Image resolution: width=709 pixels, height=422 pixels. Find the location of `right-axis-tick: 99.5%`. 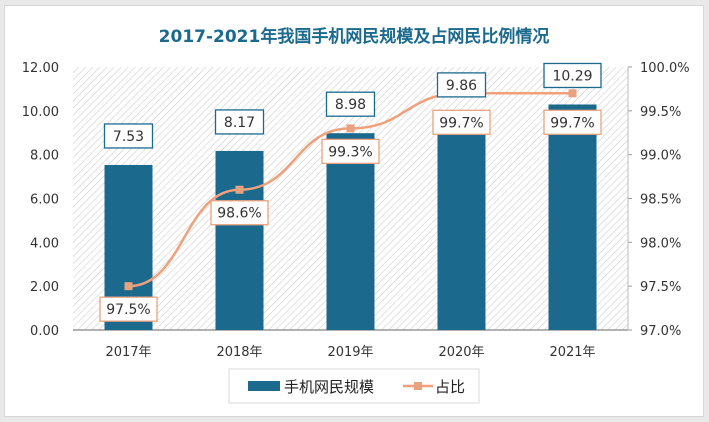

right-axis-tick: 99.5% is located at coordinates (660, 112).